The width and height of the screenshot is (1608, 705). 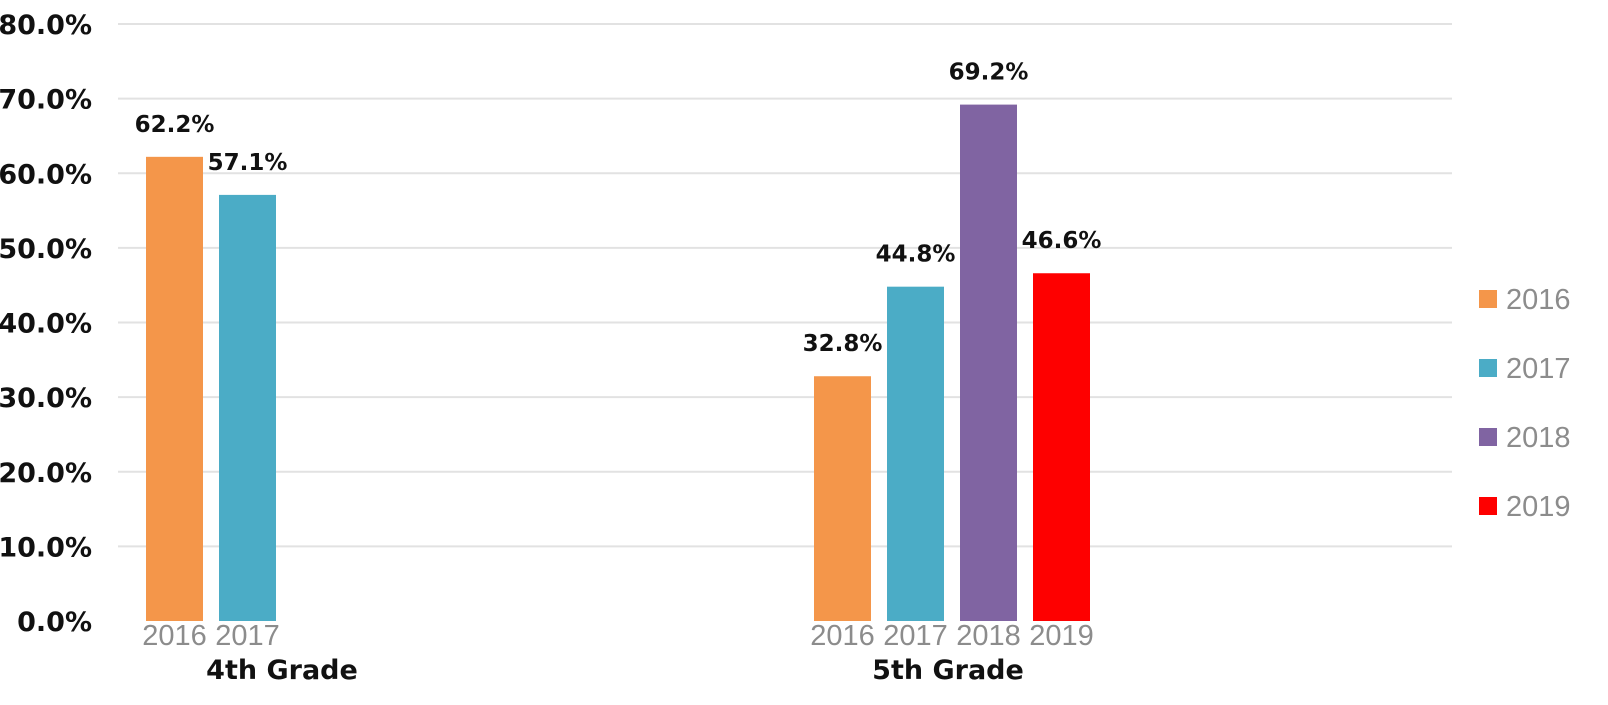 What do you see at coordinates (46, 100) in the screenshot?
I see `y-tick-label: 70.0%` at bounding box center [46, 100].